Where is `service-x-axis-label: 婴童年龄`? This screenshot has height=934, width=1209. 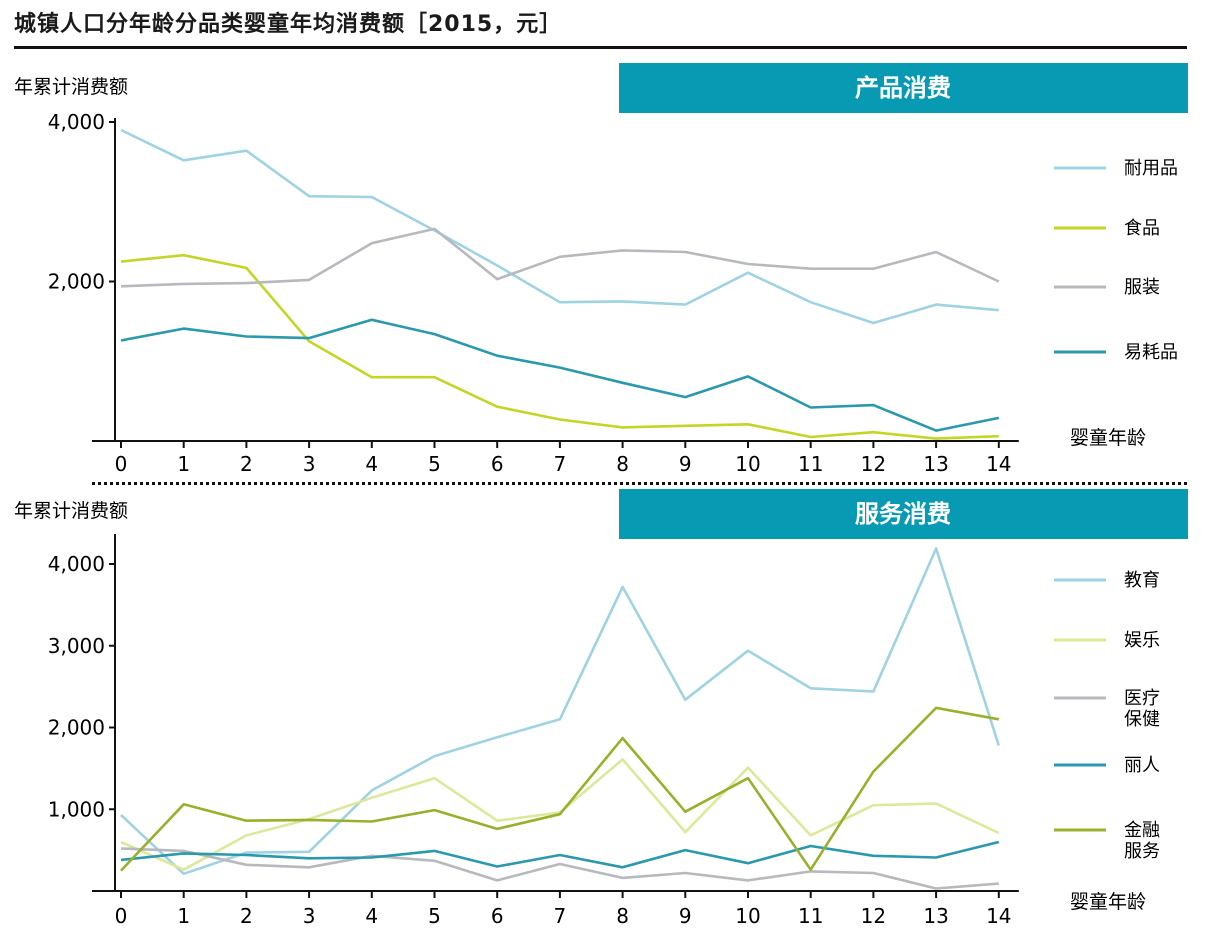
service-x-axis-label: 婴童年龄 is located at coordinates (1108, 902).